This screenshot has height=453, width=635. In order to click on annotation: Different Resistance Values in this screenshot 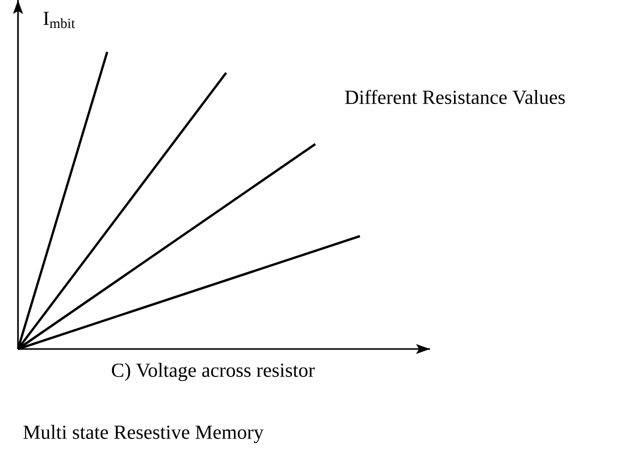, I will do `click(455, 97)`.